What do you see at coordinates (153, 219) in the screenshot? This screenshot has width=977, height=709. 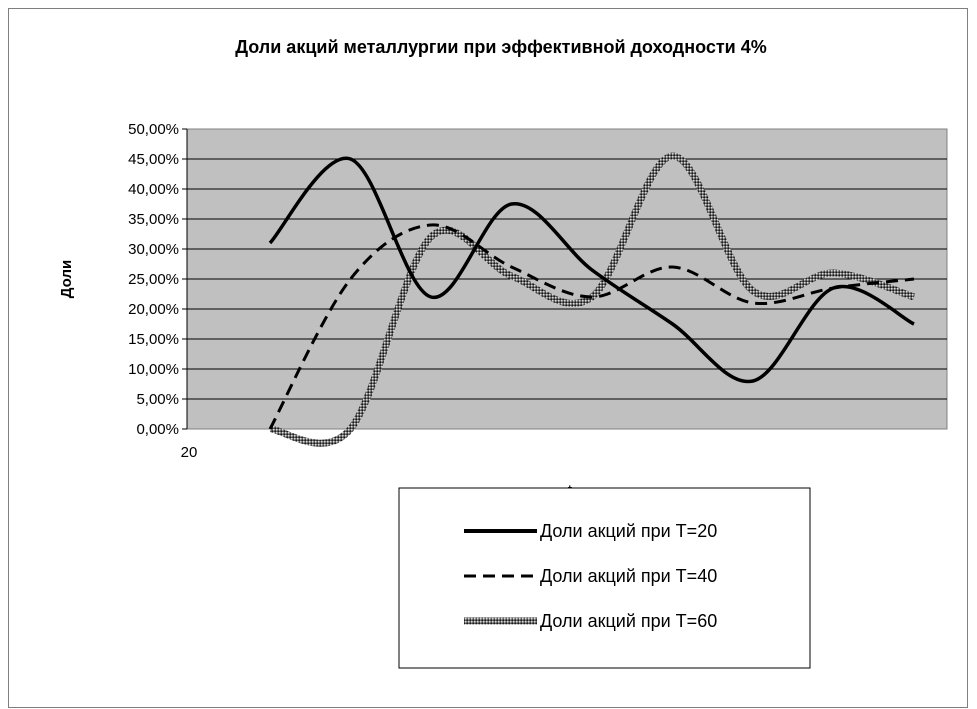 I see `y-tick-label: 35,00%` at bounding box center [153, 219].